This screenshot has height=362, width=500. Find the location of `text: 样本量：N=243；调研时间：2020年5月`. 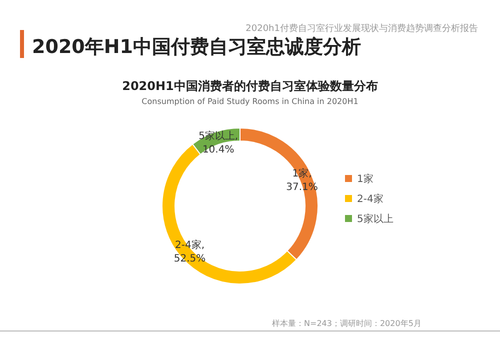

text: 样本量：N=243；调研时间：2020年5月 is located at coordinates (347, 323).